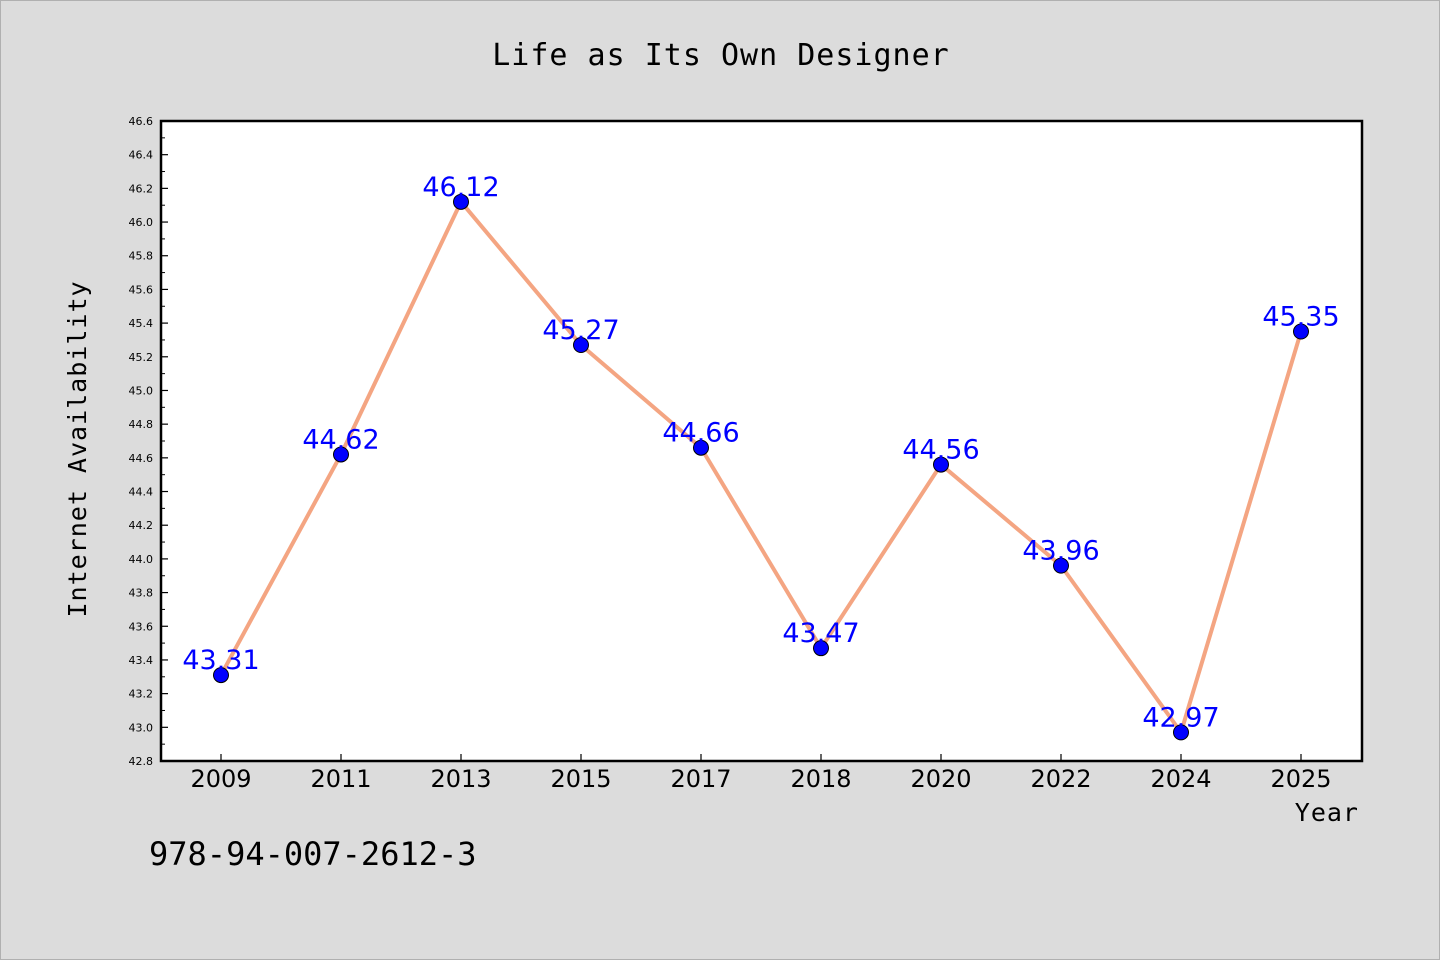 The width and height of the screenshot is (1440, 960). Describe the element at coordinates (141, 727) in the screenshot. I see `y-tick-label: 43.0` at that location.